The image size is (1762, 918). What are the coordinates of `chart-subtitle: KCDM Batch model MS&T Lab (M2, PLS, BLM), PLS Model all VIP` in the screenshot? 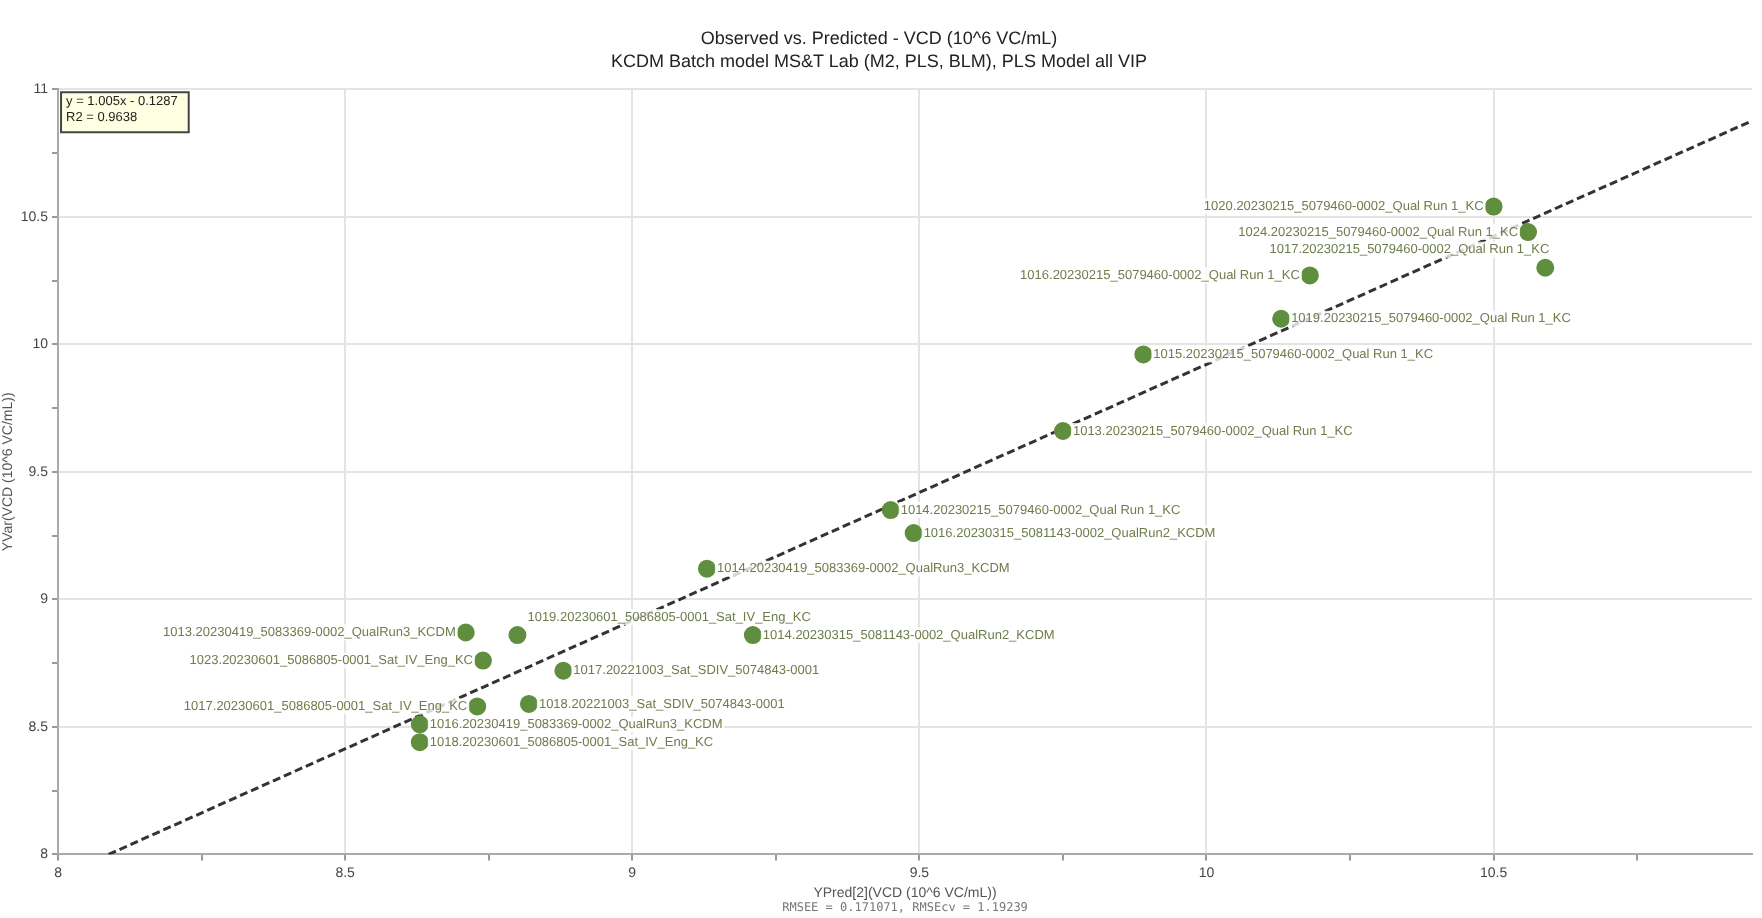 It's located at (879, 61).